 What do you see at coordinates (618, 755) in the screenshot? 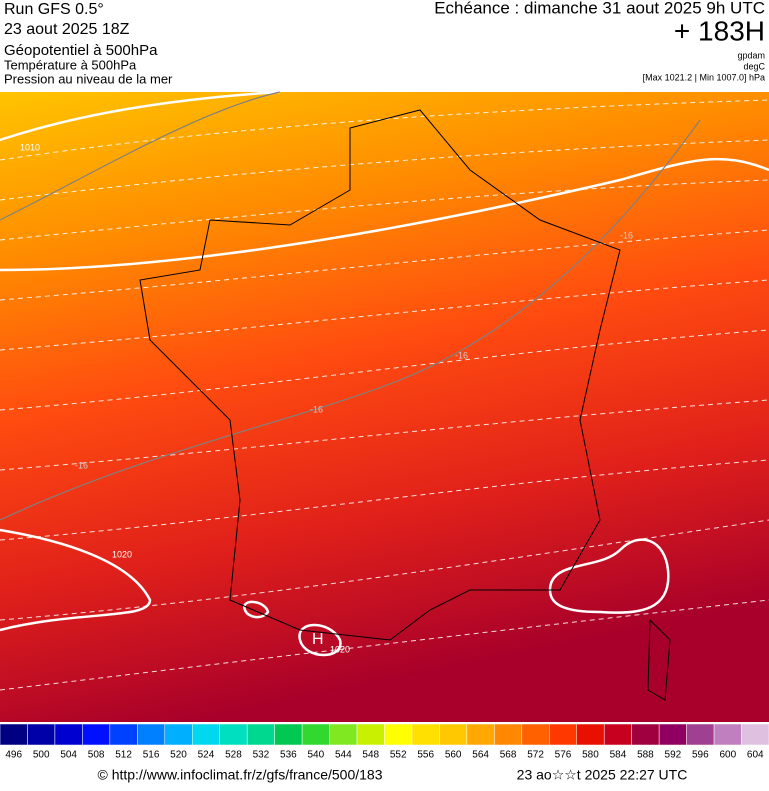
I see `legend-label: 584` at bounding box center [618, 755].